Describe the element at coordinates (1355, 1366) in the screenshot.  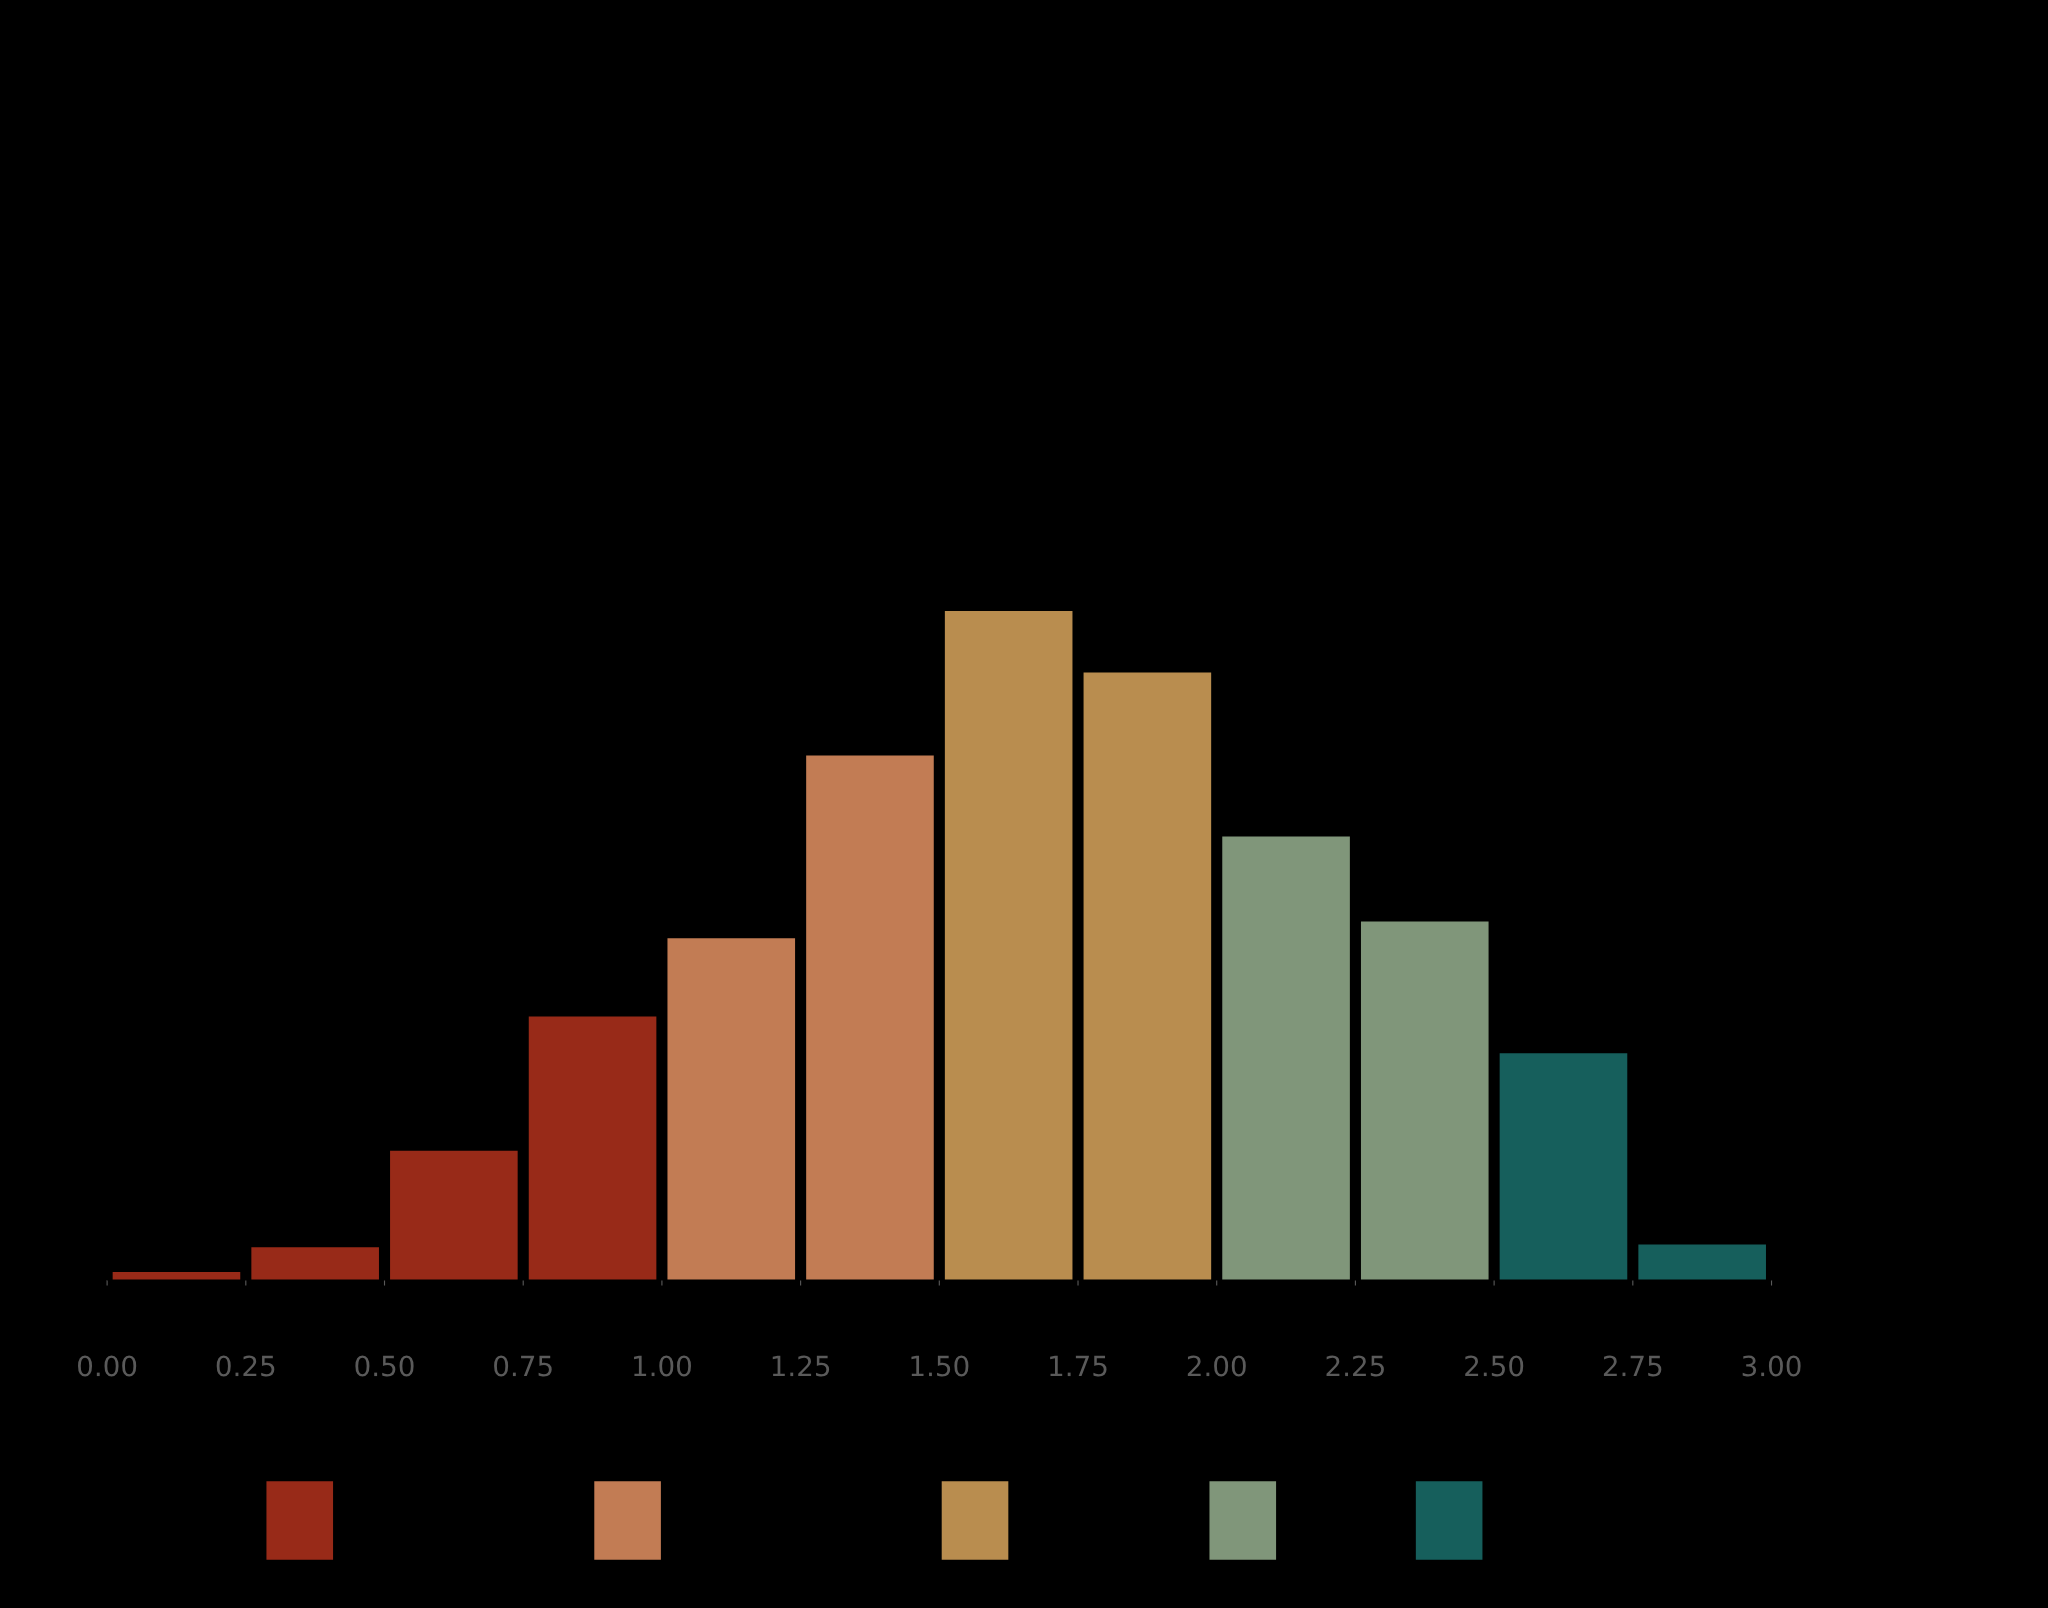
I see `x-tick-label: 2.25` at that location.